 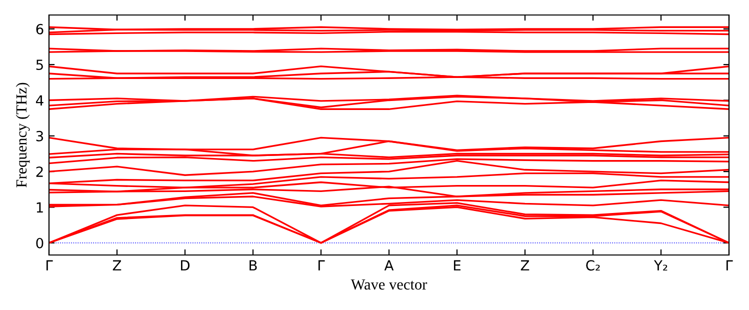 What do you see at coordinates (389, 265) in the screenshot?
I see `x-tick-label: A` at bounding box center [389, 265].